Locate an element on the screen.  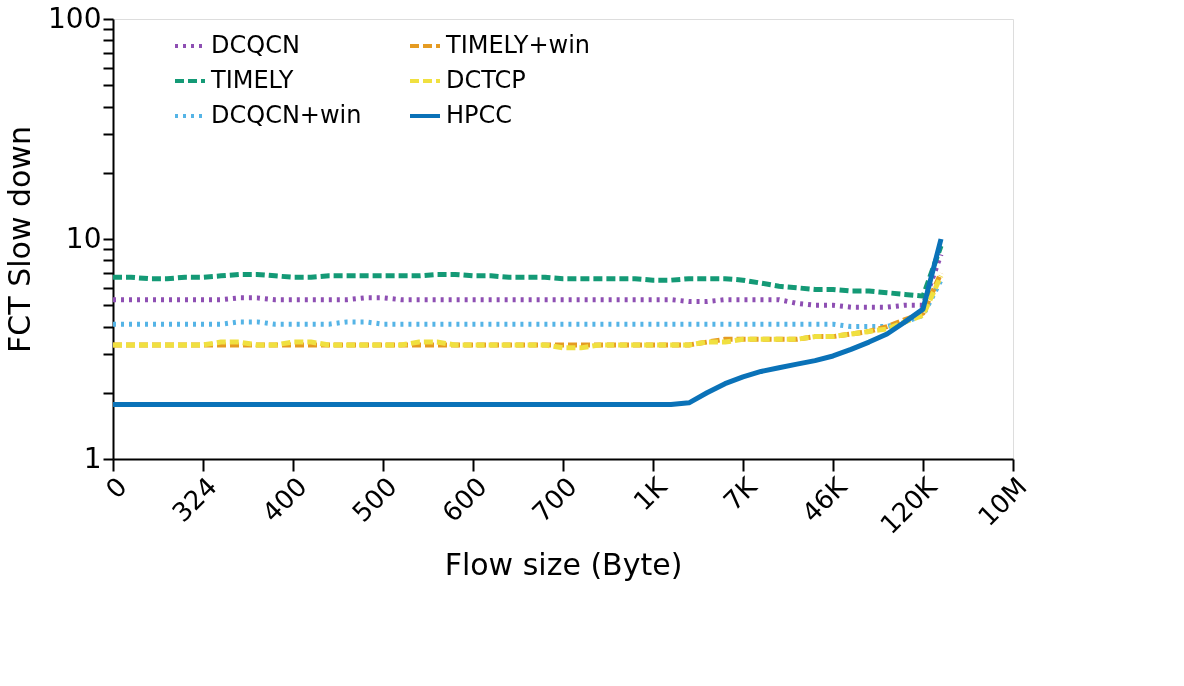
x-axis-title: Flow size (Byte) is located at coordinates (563, 565).